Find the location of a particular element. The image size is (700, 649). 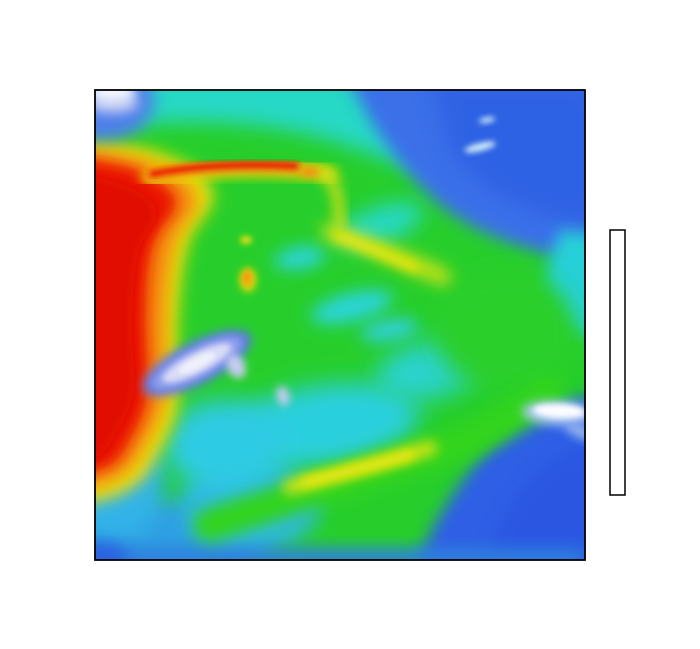

colorbar is located at coordinates (617, 362).